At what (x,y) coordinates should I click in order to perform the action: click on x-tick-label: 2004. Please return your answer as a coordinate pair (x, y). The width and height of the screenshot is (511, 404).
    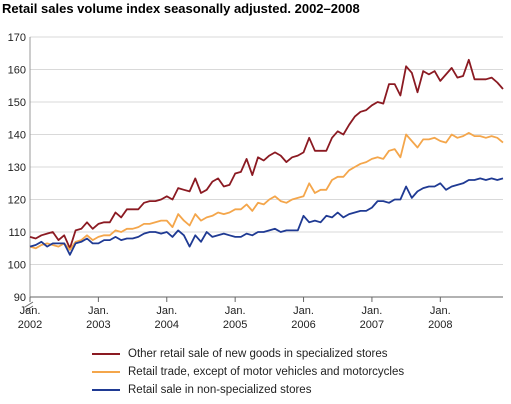
    Looking at the image, I should click on (167, 325).